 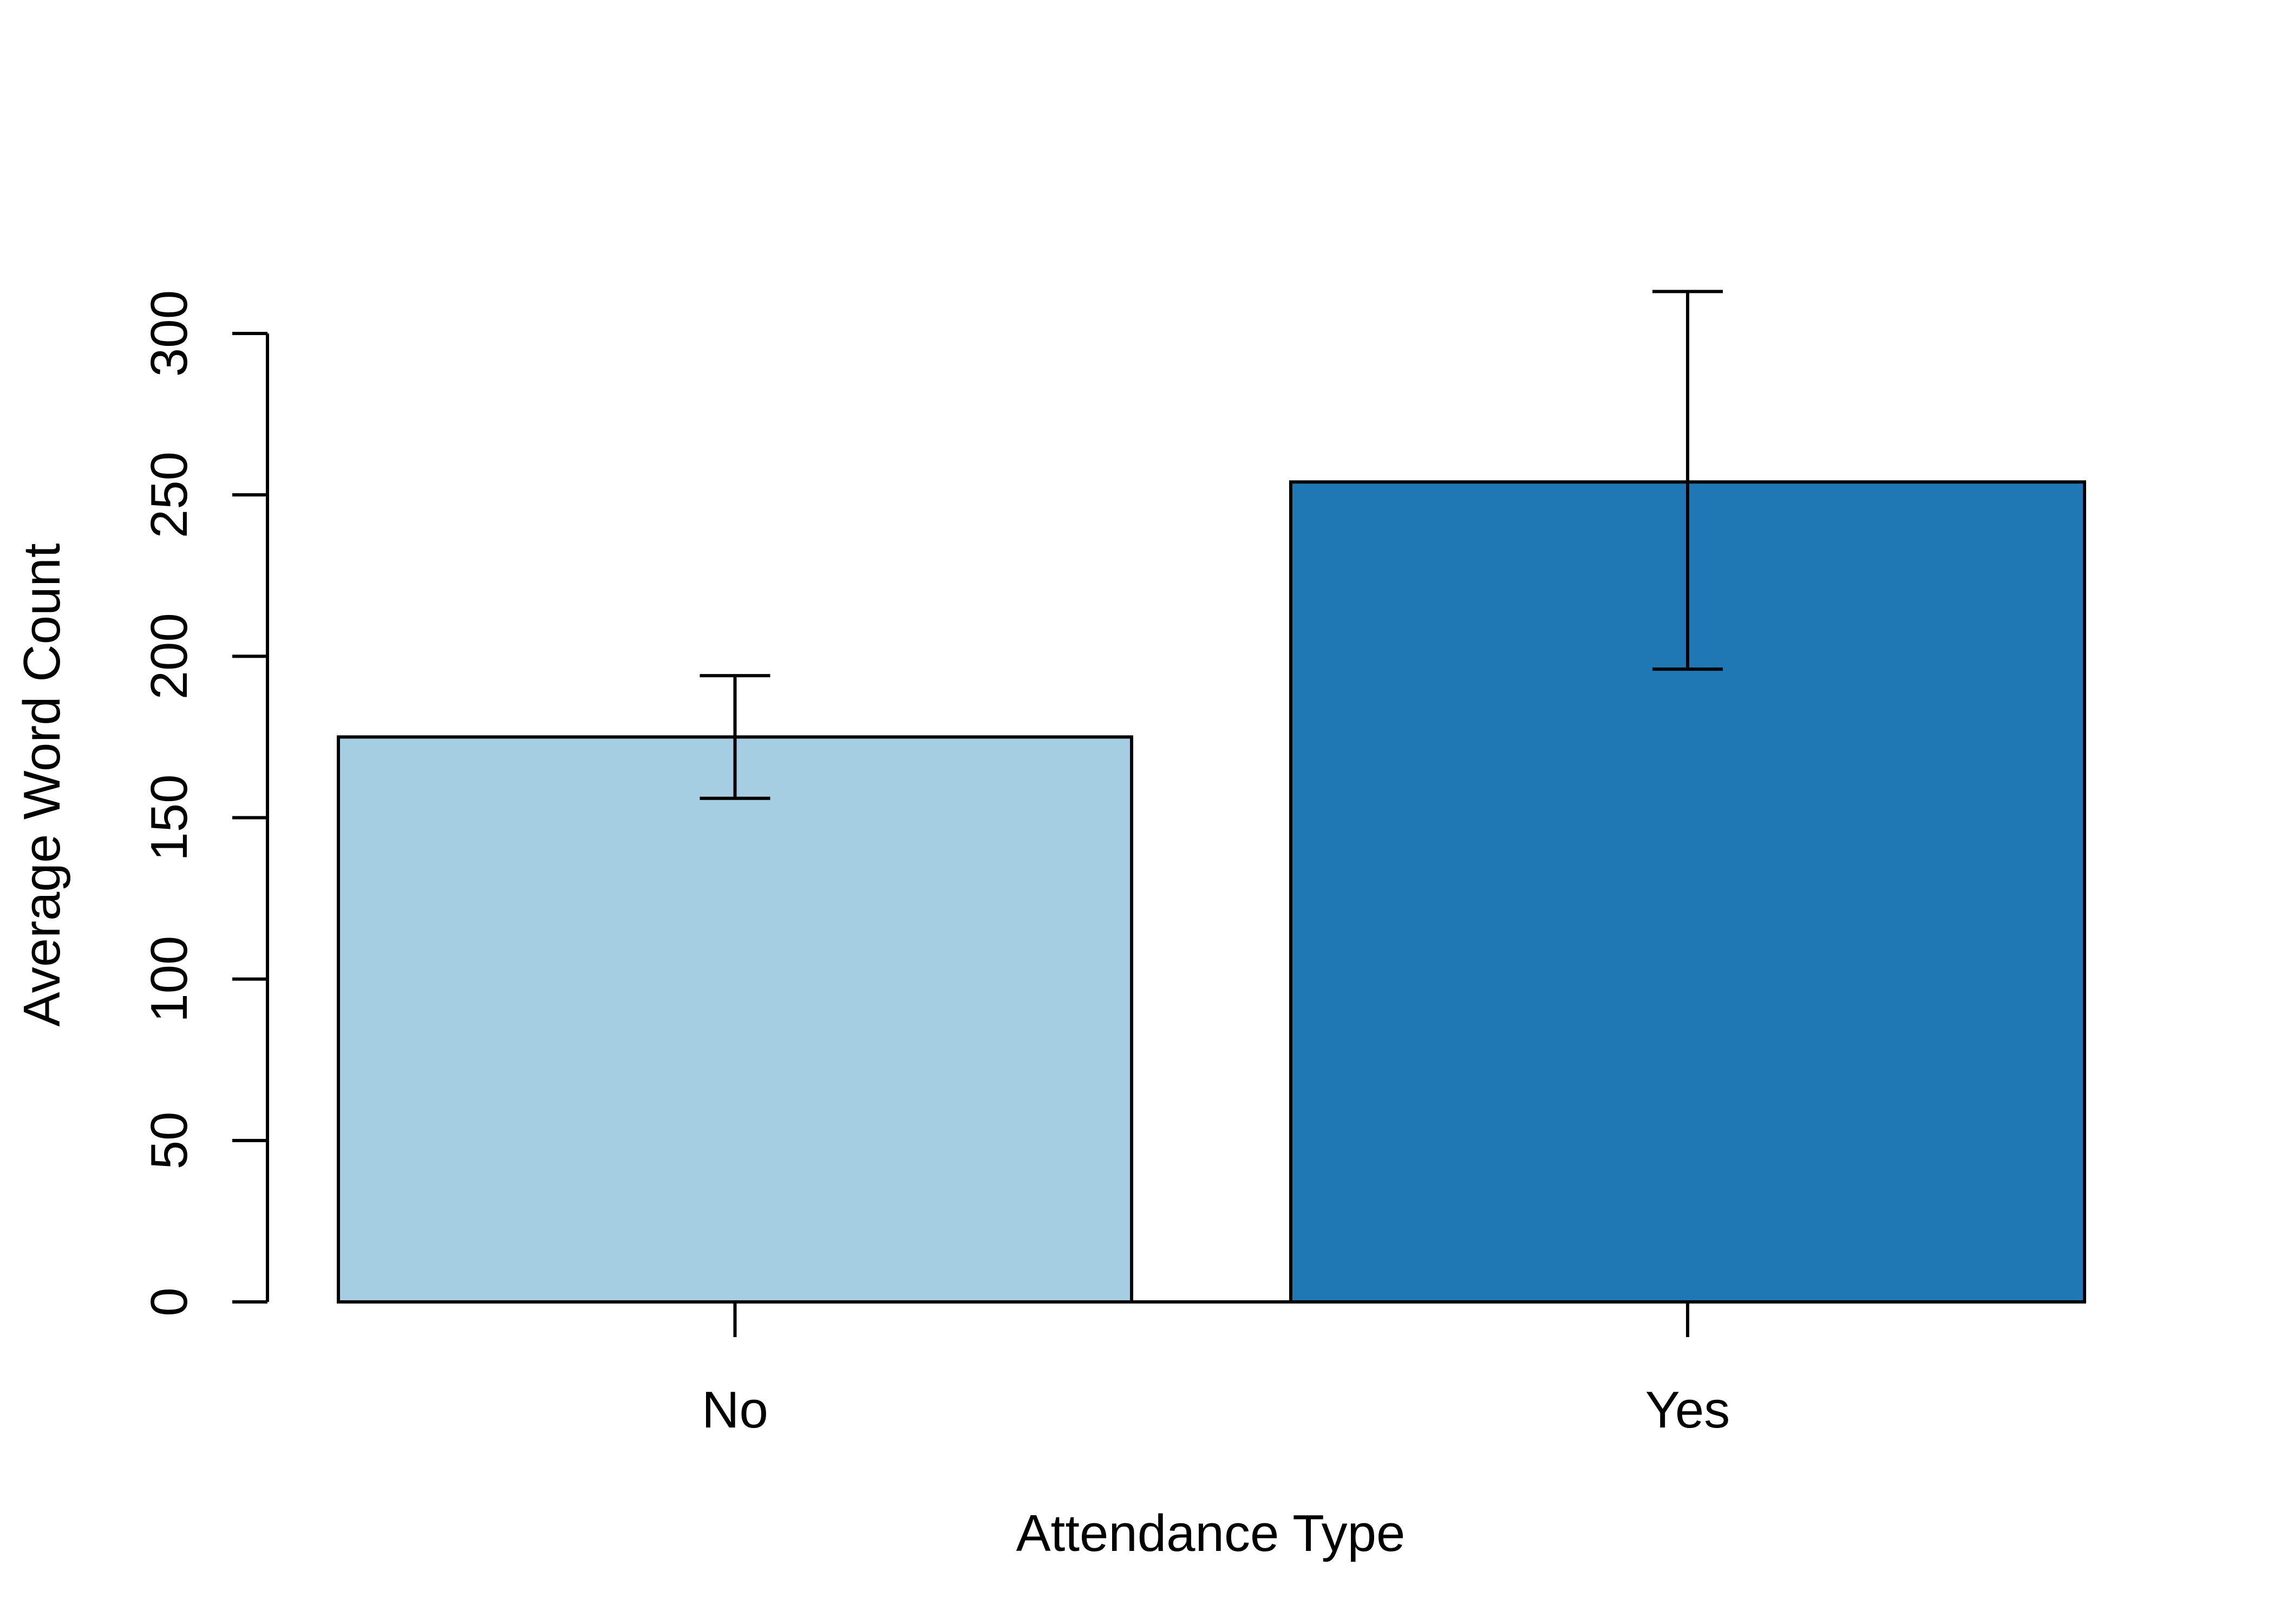 What do you see at coordinates (169, 495) in the screenshot?
I see `y-tick-label: 250` at bounding box center [169, 495].